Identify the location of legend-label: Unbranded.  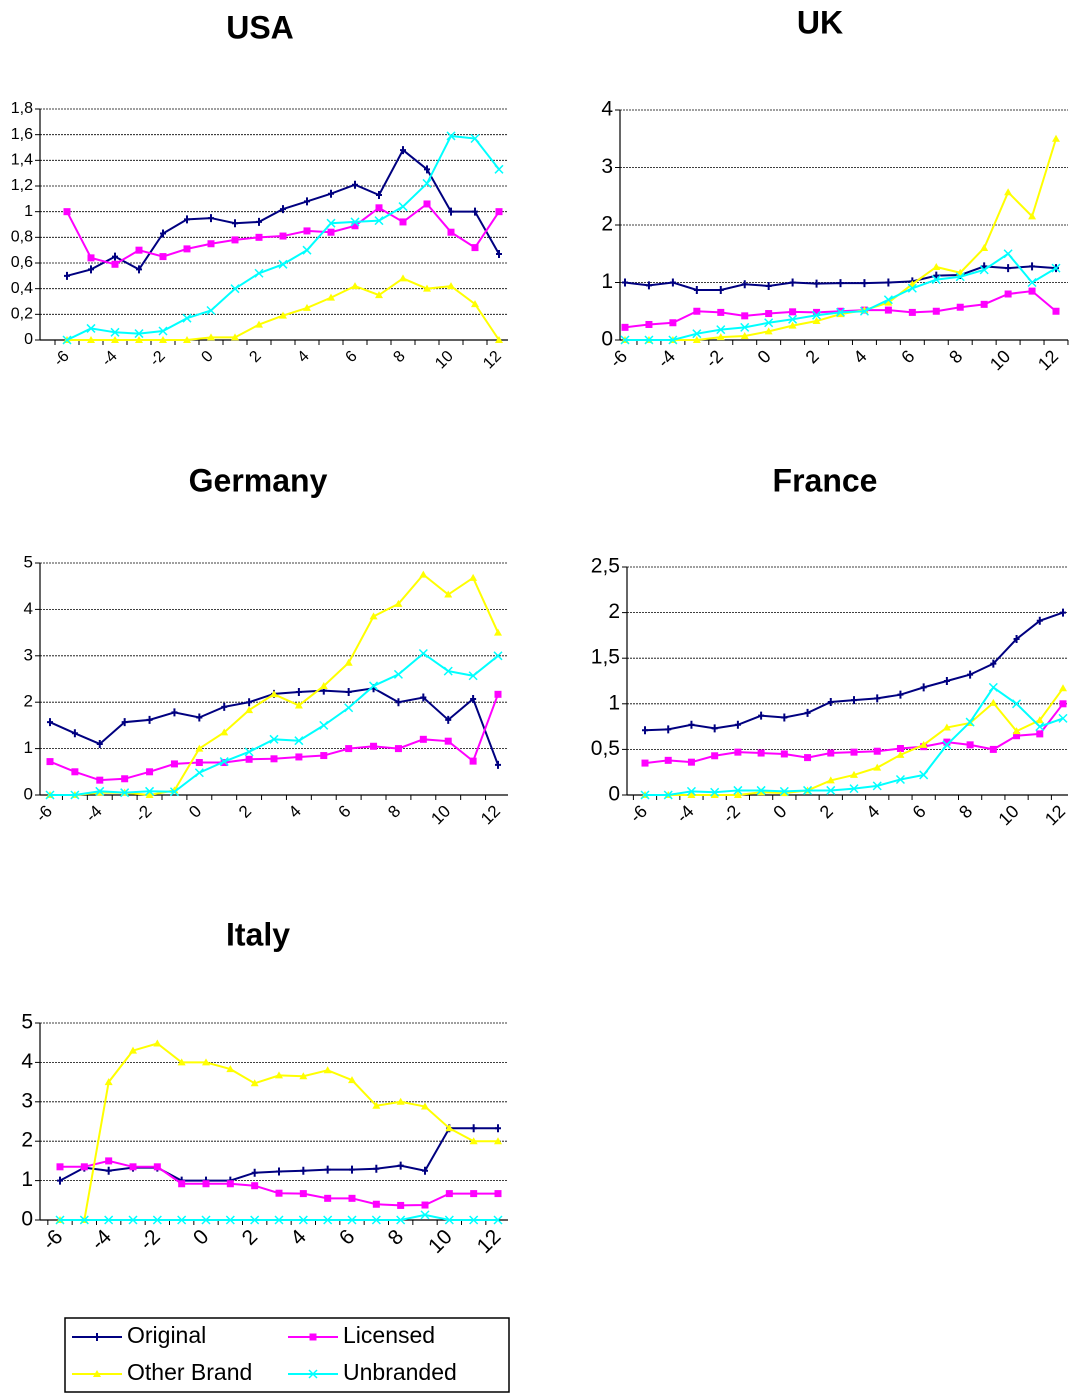
(400, 1372).